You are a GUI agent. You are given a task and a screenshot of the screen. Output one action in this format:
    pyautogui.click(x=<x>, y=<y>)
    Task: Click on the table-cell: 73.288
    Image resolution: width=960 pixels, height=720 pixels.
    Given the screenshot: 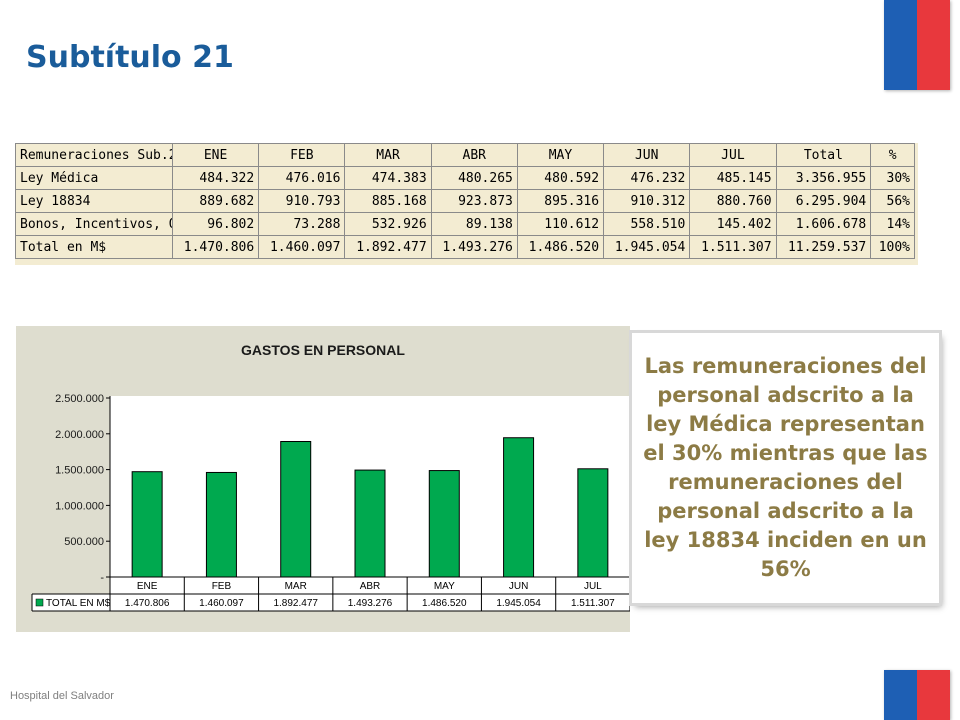 What is the action you would take?
    pyautogui.click(x=302, y=224)
    